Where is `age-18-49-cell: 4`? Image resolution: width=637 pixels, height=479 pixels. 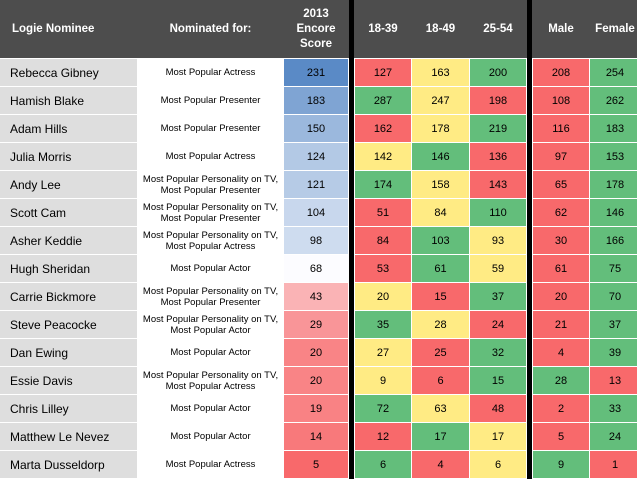 age-18-49-cell: 4 is located at coordinates (440, 464).